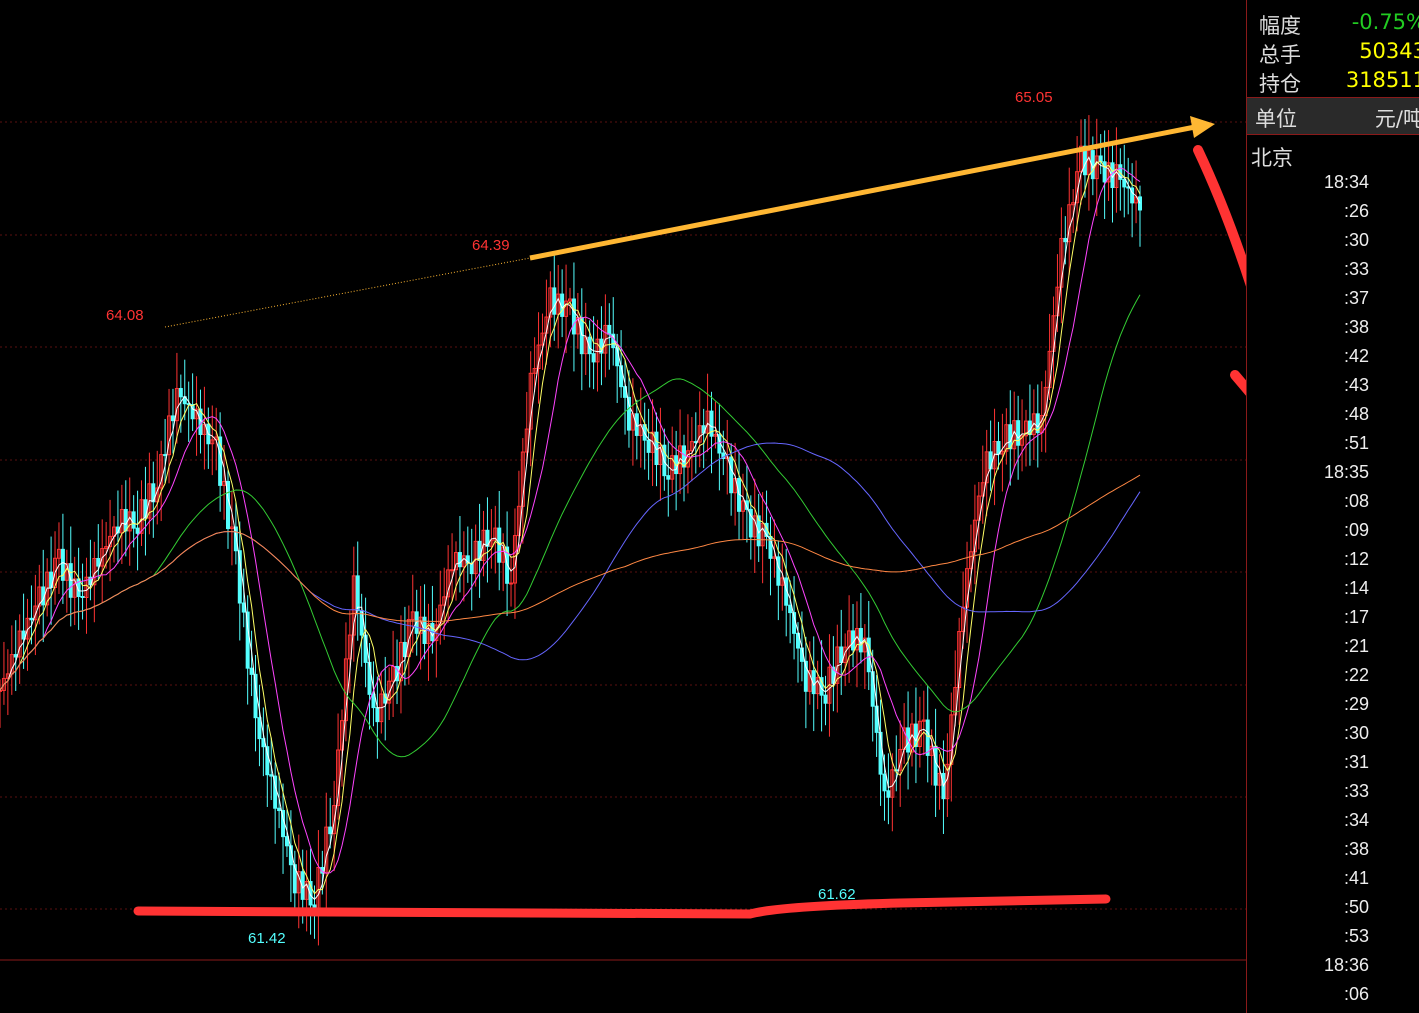 The width and height of the screenshot is (1419, 1013). What do you see at coordinates (1356, 849) in the screenshot?
I see `time-item: :38` at bounding box center [1356, 849].